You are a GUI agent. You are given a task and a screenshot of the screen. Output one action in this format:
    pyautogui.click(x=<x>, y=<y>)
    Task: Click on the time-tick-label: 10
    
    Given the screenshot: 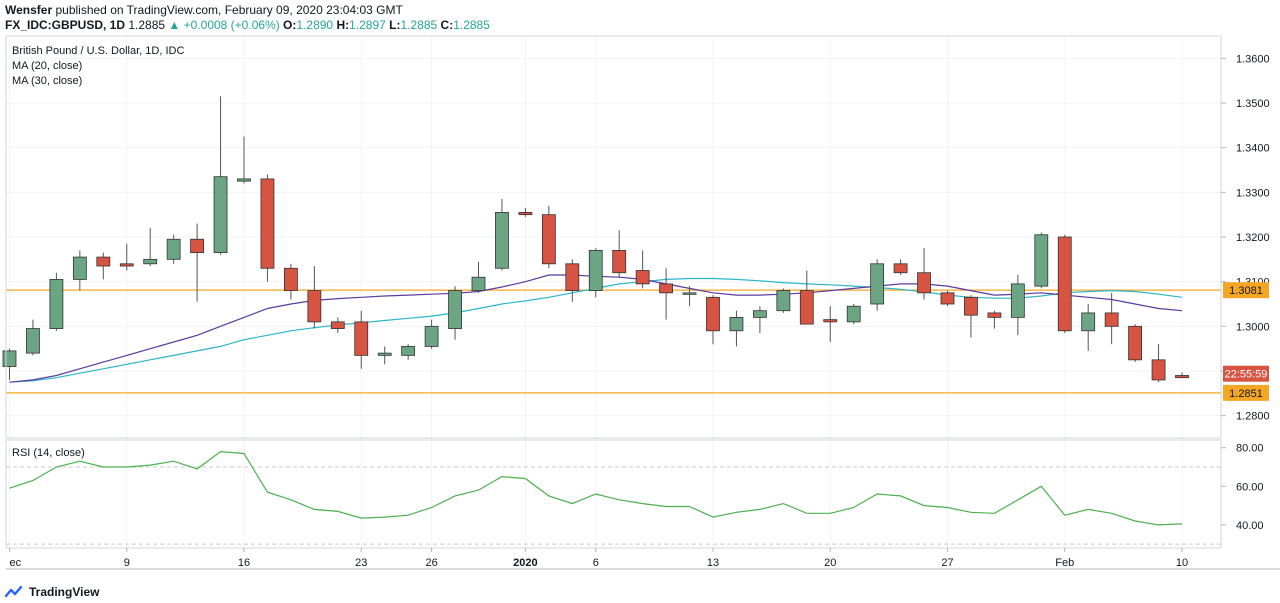 What is the action you would take?
    pyautogui.click(x=1182, y=563)
    